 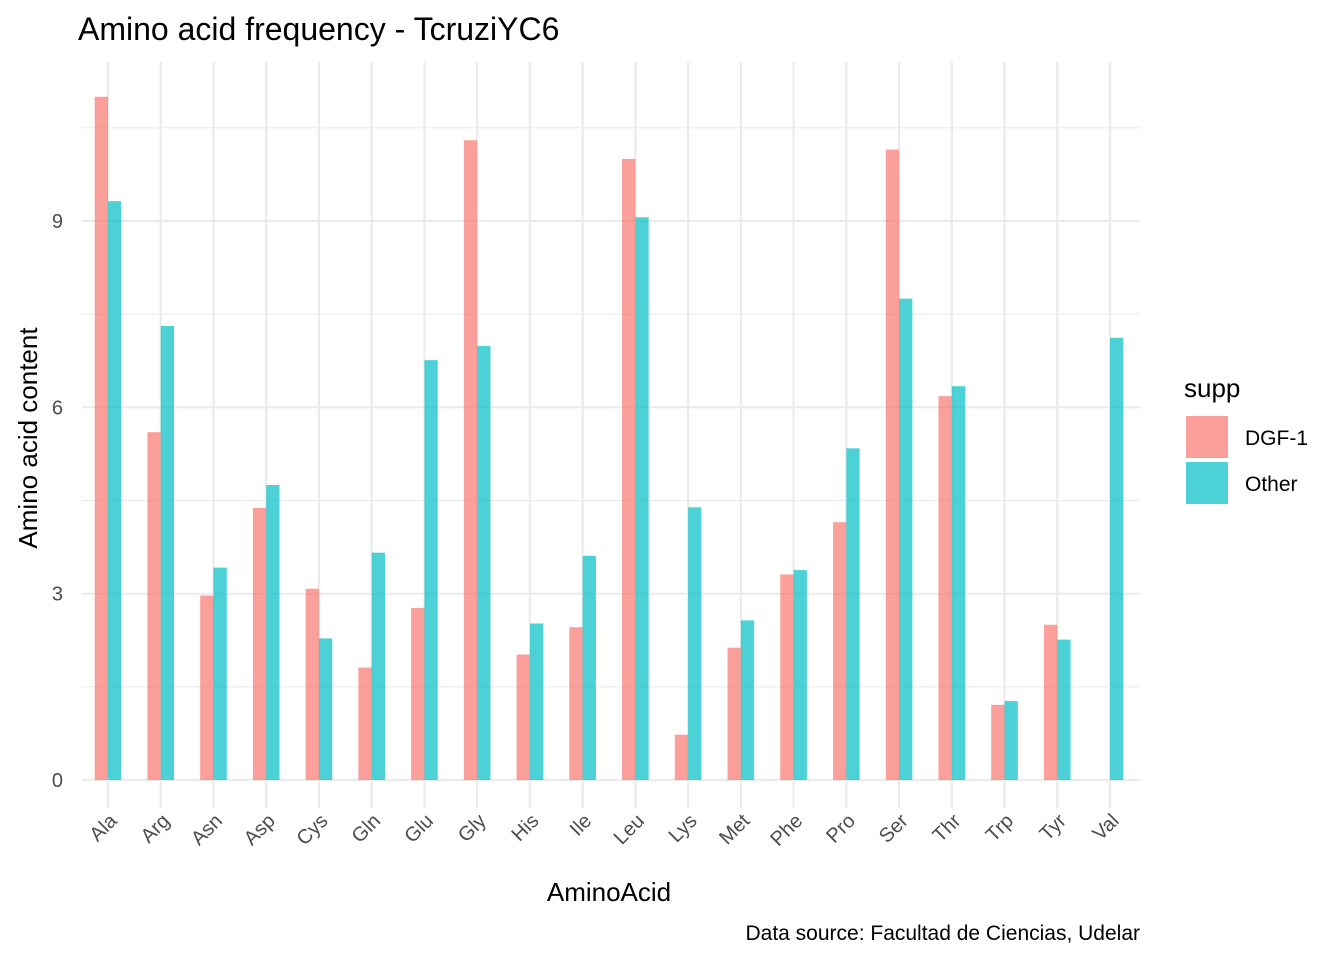 I want to click on bar-dgf-1-cys, so click(x=312, y=684).